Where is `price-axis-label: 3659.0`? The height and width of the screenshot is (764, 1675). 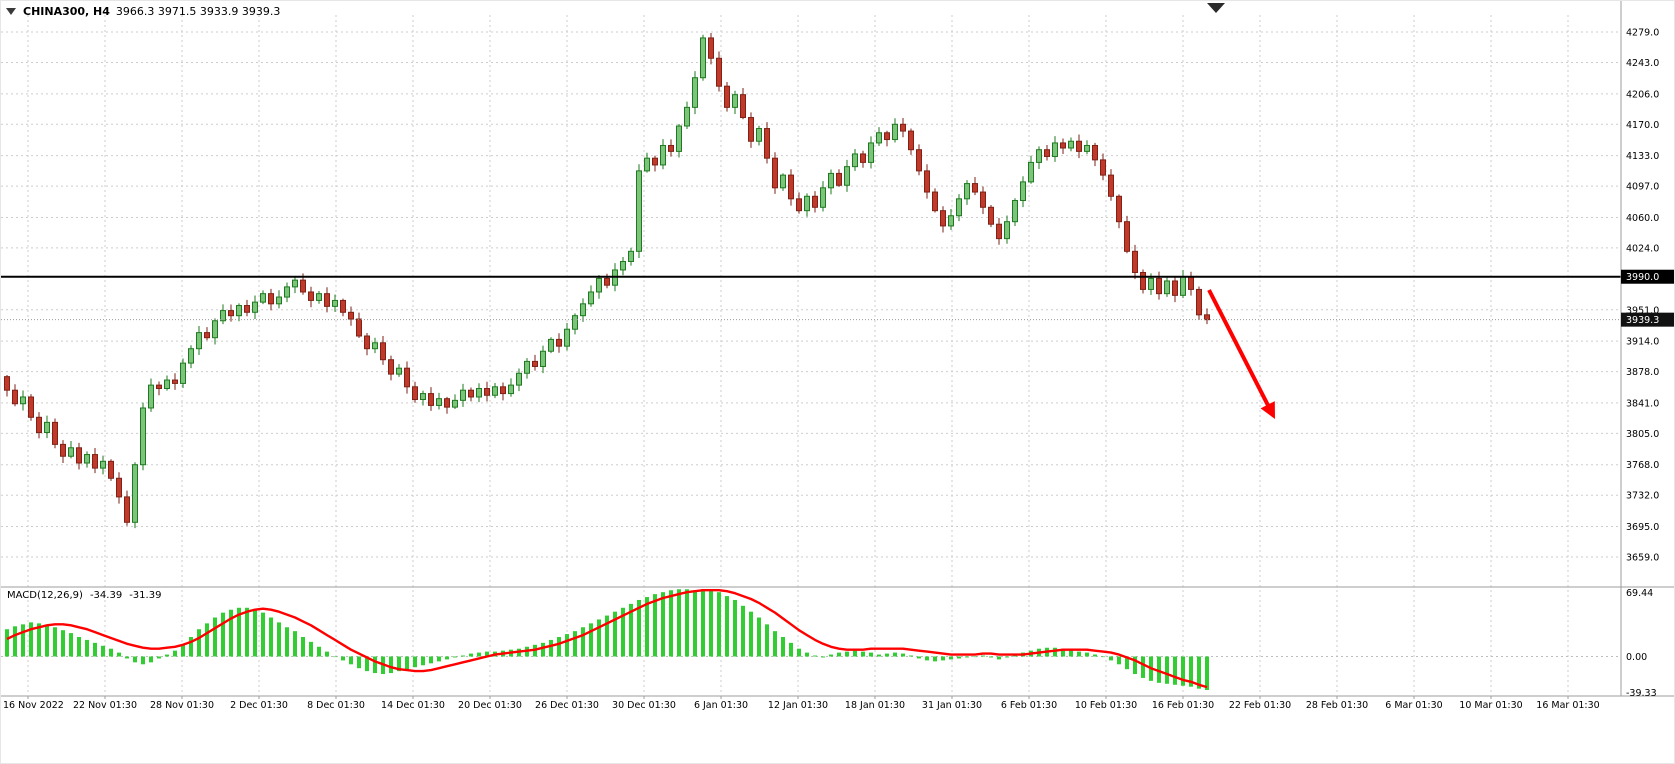 price-axis-label: 3659.0 is located at coordinates (1642, 558).